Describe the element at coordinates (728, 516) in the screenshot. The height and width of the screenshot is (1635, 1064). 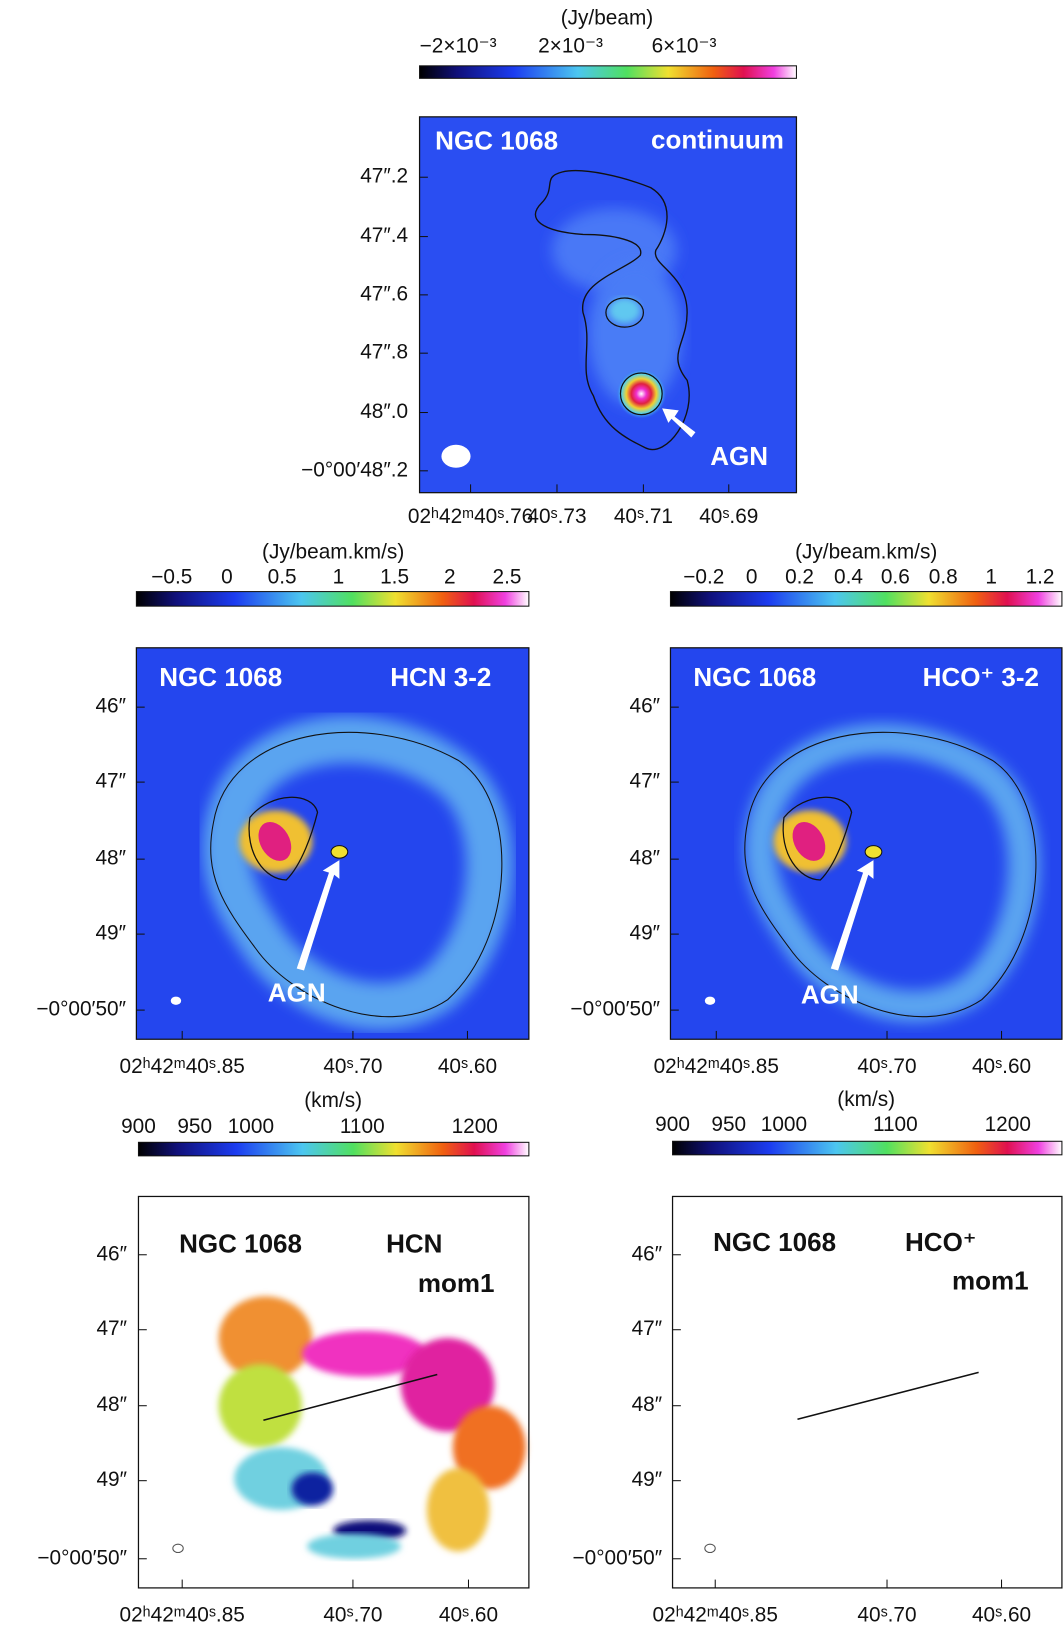
I see `x-tick-label: 40ˢ.69` at that location.